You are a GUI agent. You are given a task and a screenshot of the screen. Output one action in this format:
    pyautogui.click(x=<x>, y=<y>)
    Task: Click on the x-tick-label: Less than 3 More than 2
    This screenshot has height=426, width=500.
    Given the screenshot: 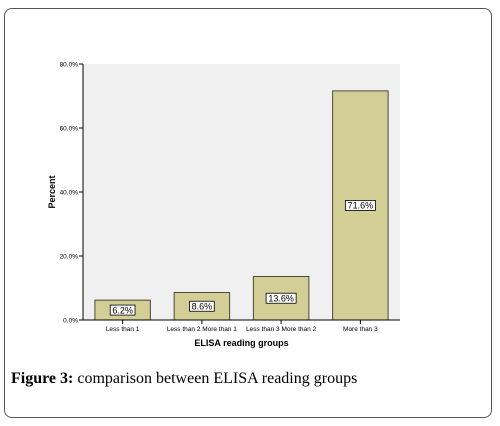 What is the action you would take?
    pyautogui.click(x=281, y=329)
    